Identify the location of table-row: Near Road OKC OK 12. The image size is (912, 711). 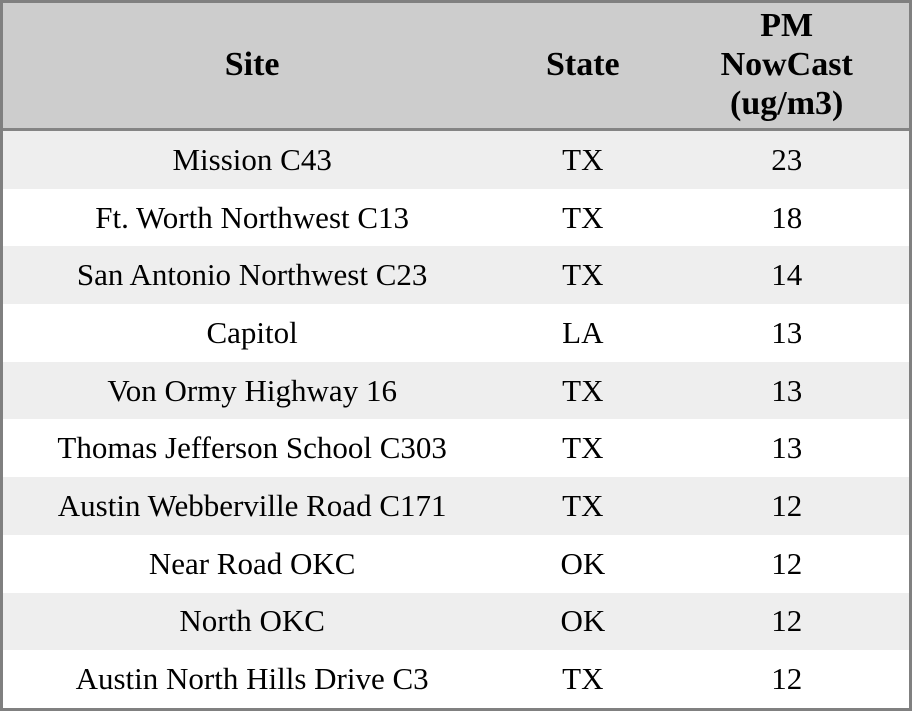
(456, 563).